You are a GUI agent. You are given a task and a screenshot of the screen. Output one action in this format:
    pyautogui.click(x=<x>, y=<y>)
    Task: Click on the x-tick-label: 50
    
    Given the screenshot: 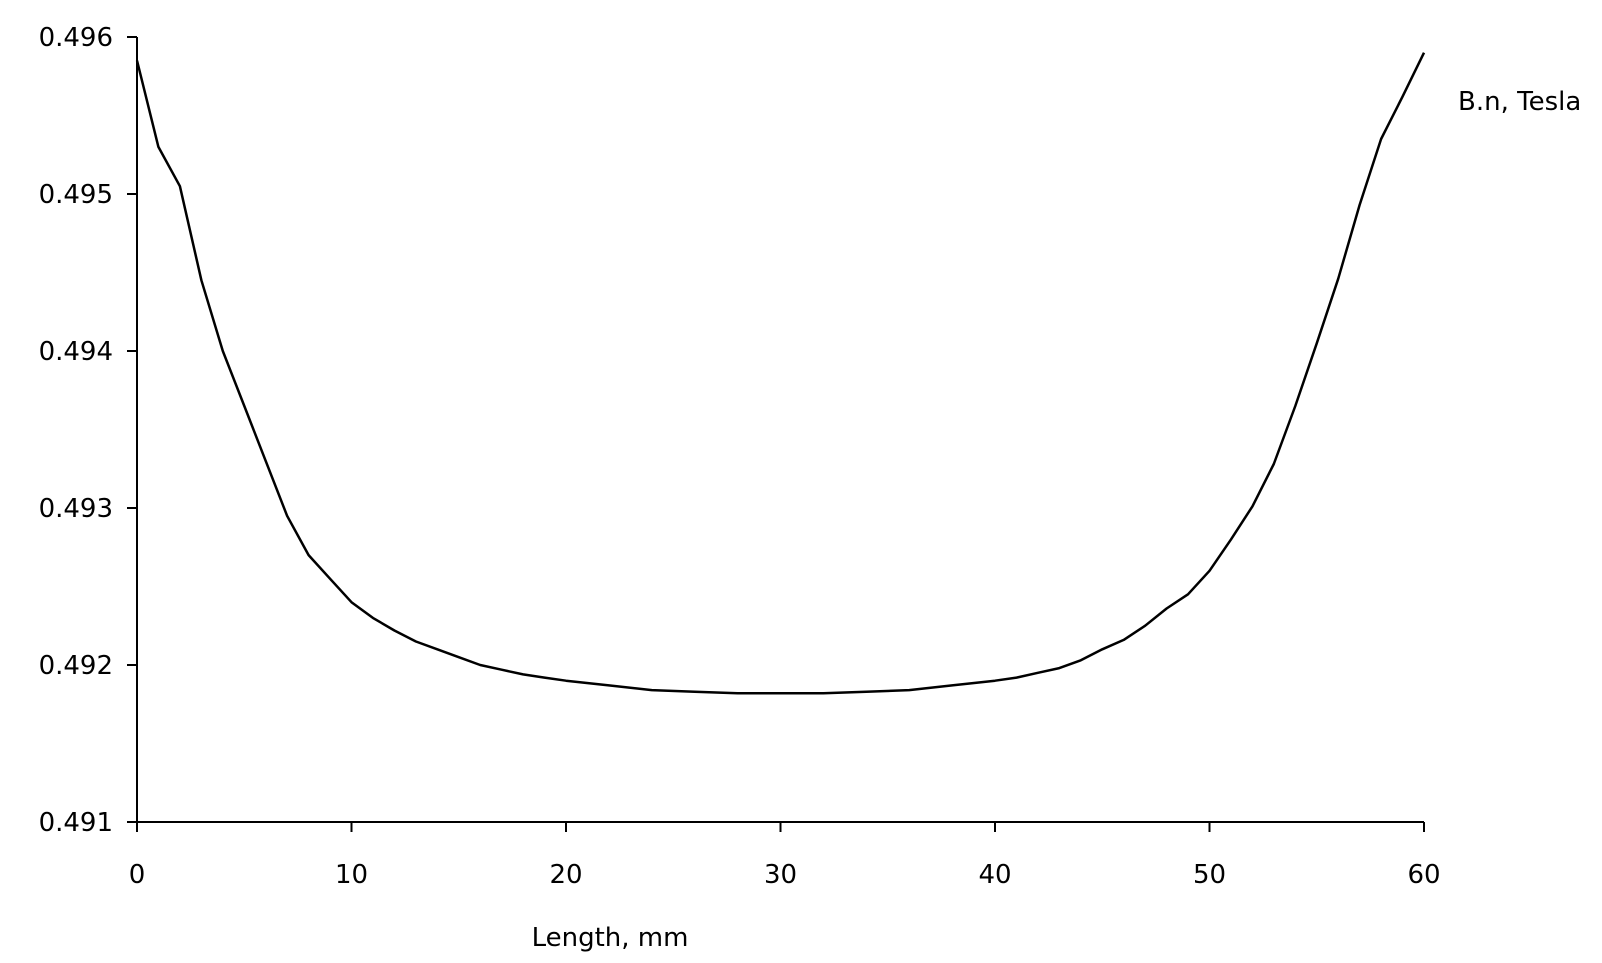 What is the action you would take?
    pyautogui.click(x=1209, y=875)
    